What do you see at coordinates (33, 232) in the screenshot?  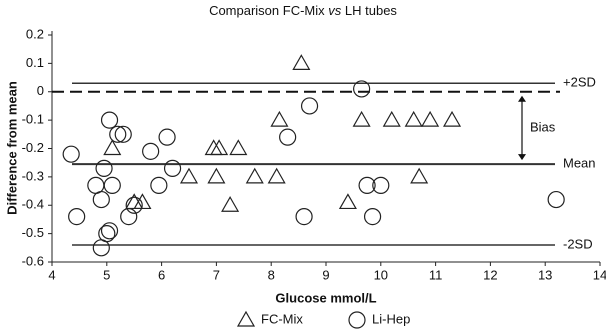 I see `y-tick-label: -0.5` at bounding box center [33, 232].